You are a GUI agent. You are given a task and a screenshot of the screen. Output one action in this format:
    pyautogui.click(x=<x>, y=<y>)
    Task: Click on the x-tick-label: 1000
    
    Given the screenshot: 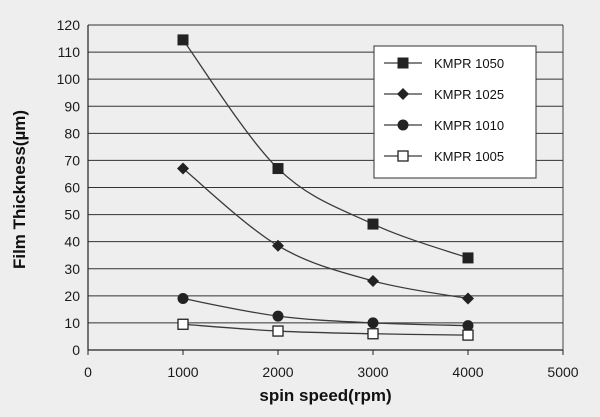 What is the action you would take?
    pyautogui.click(x=182, y=372)
    